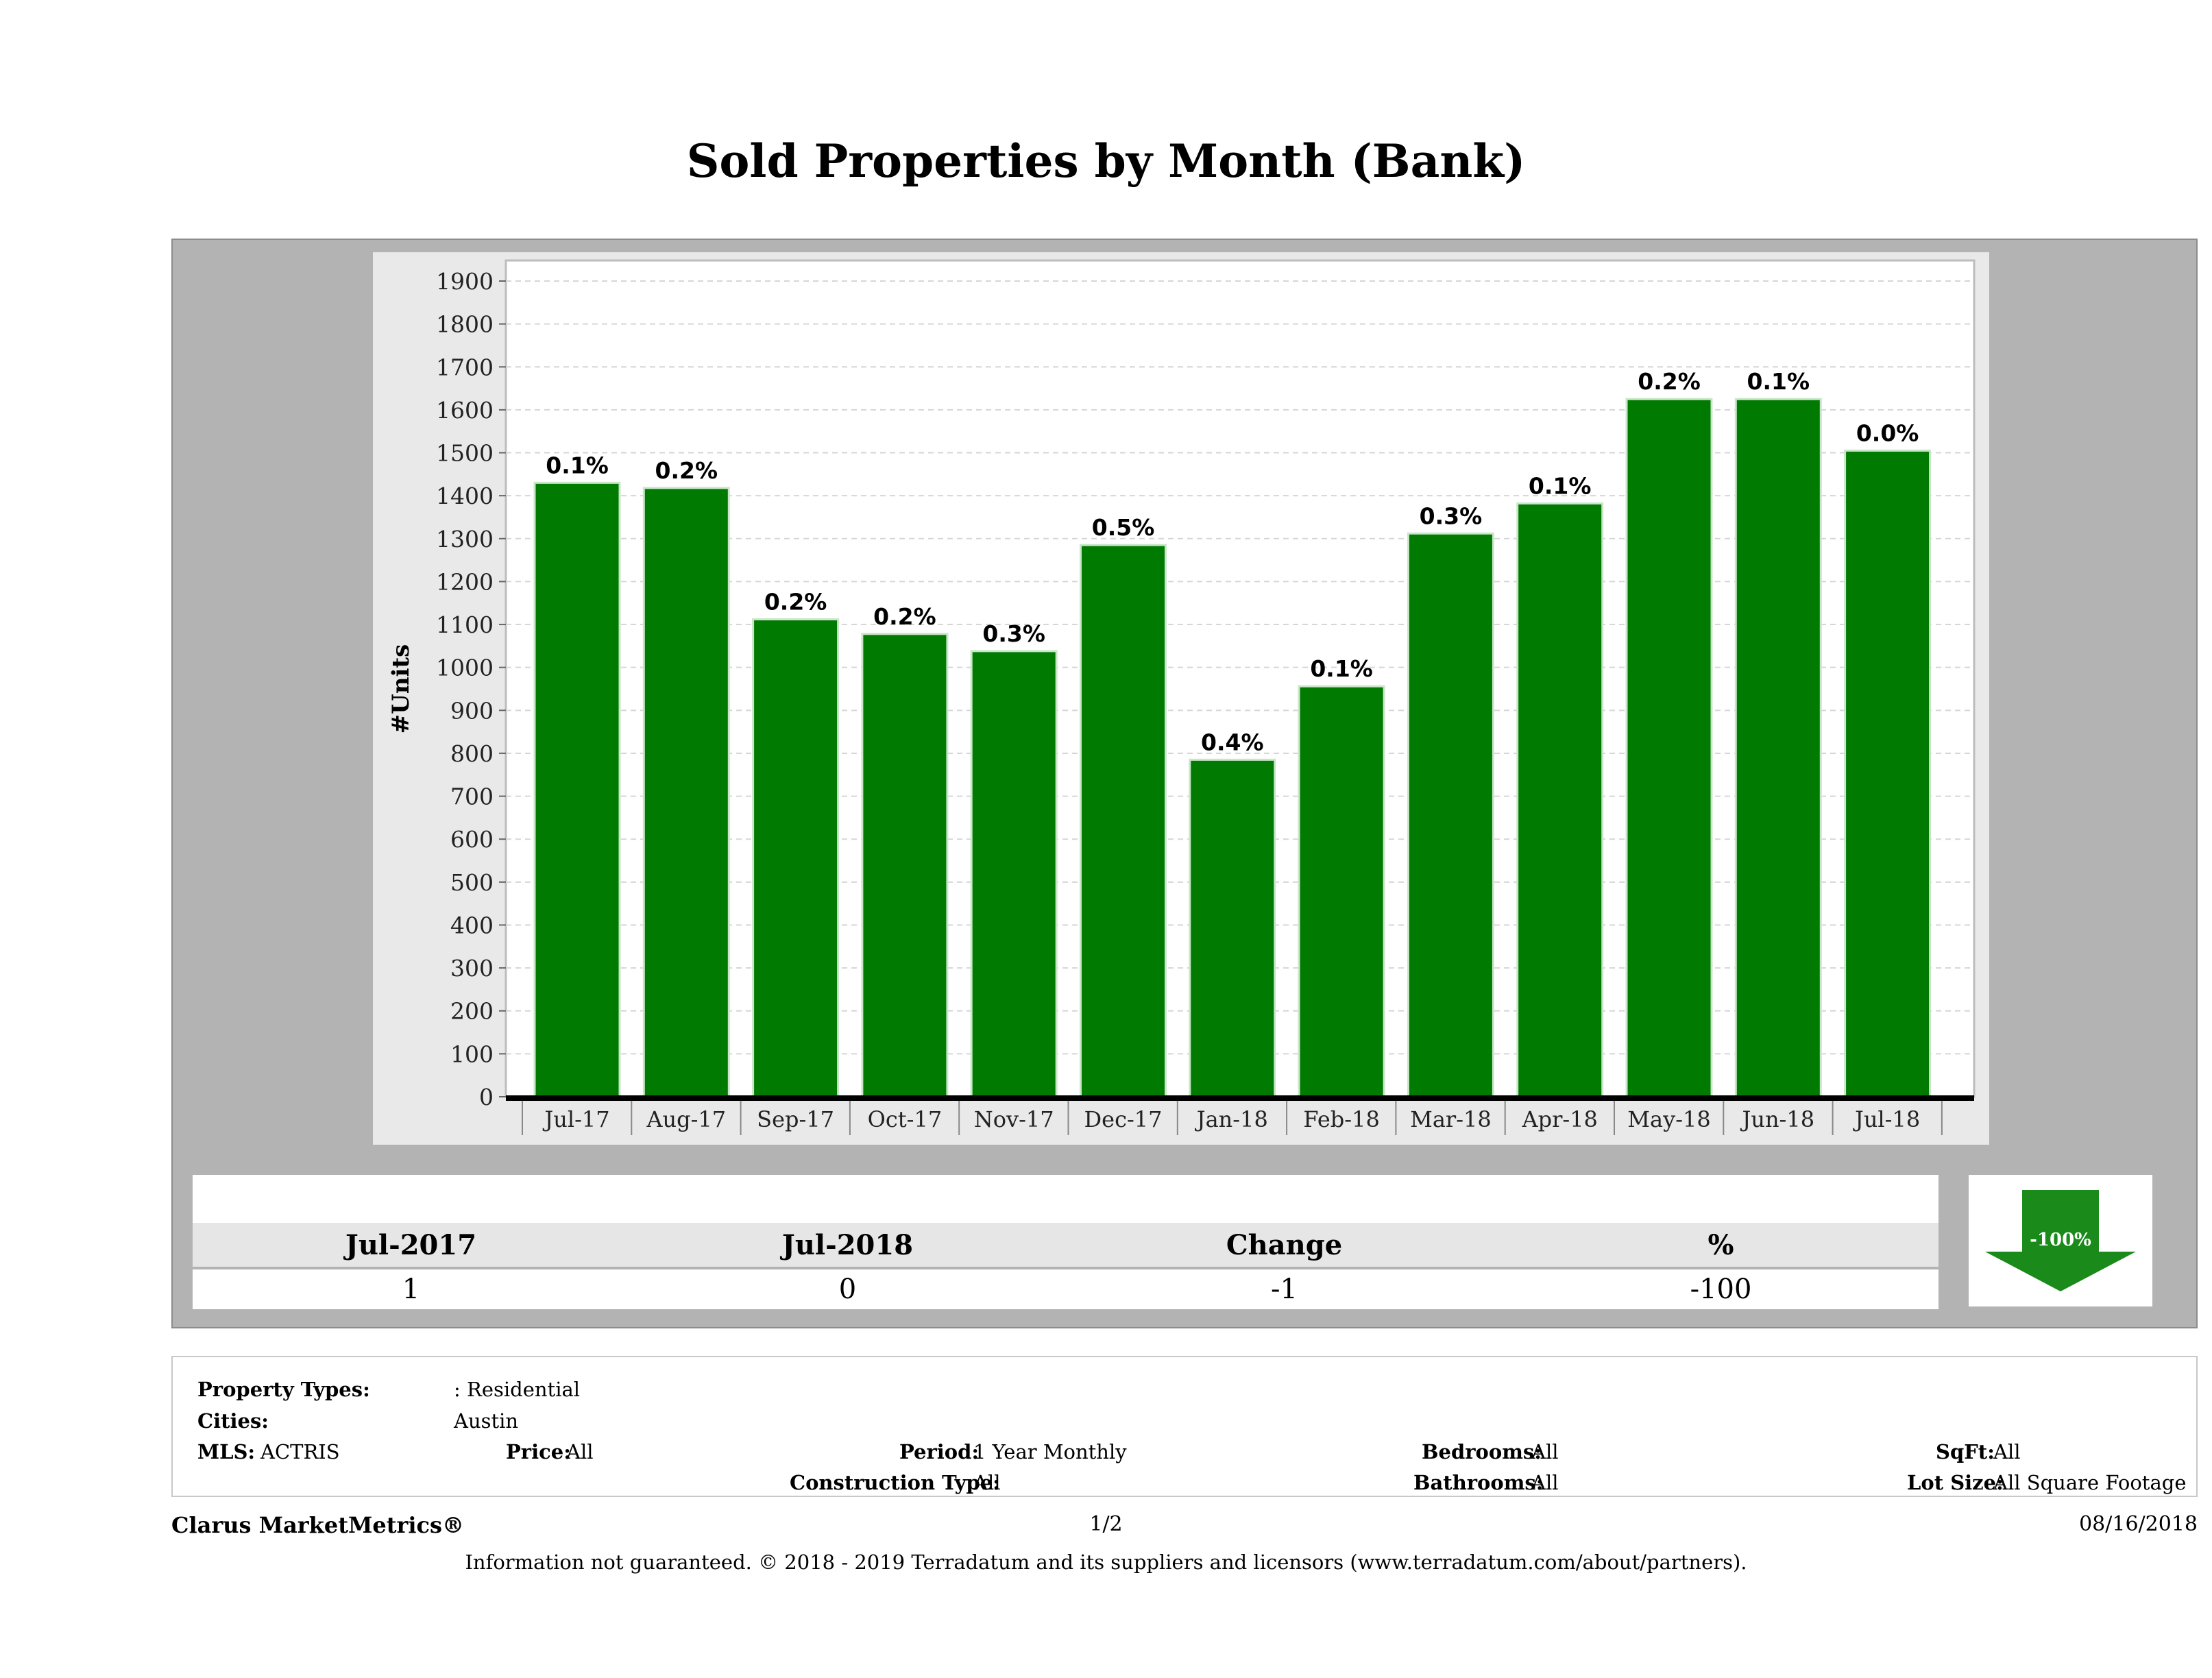 The width and height of the screenshot is (2212, 1678). I want to click on sqft-label: SqFt:, so click(1965, 1451).